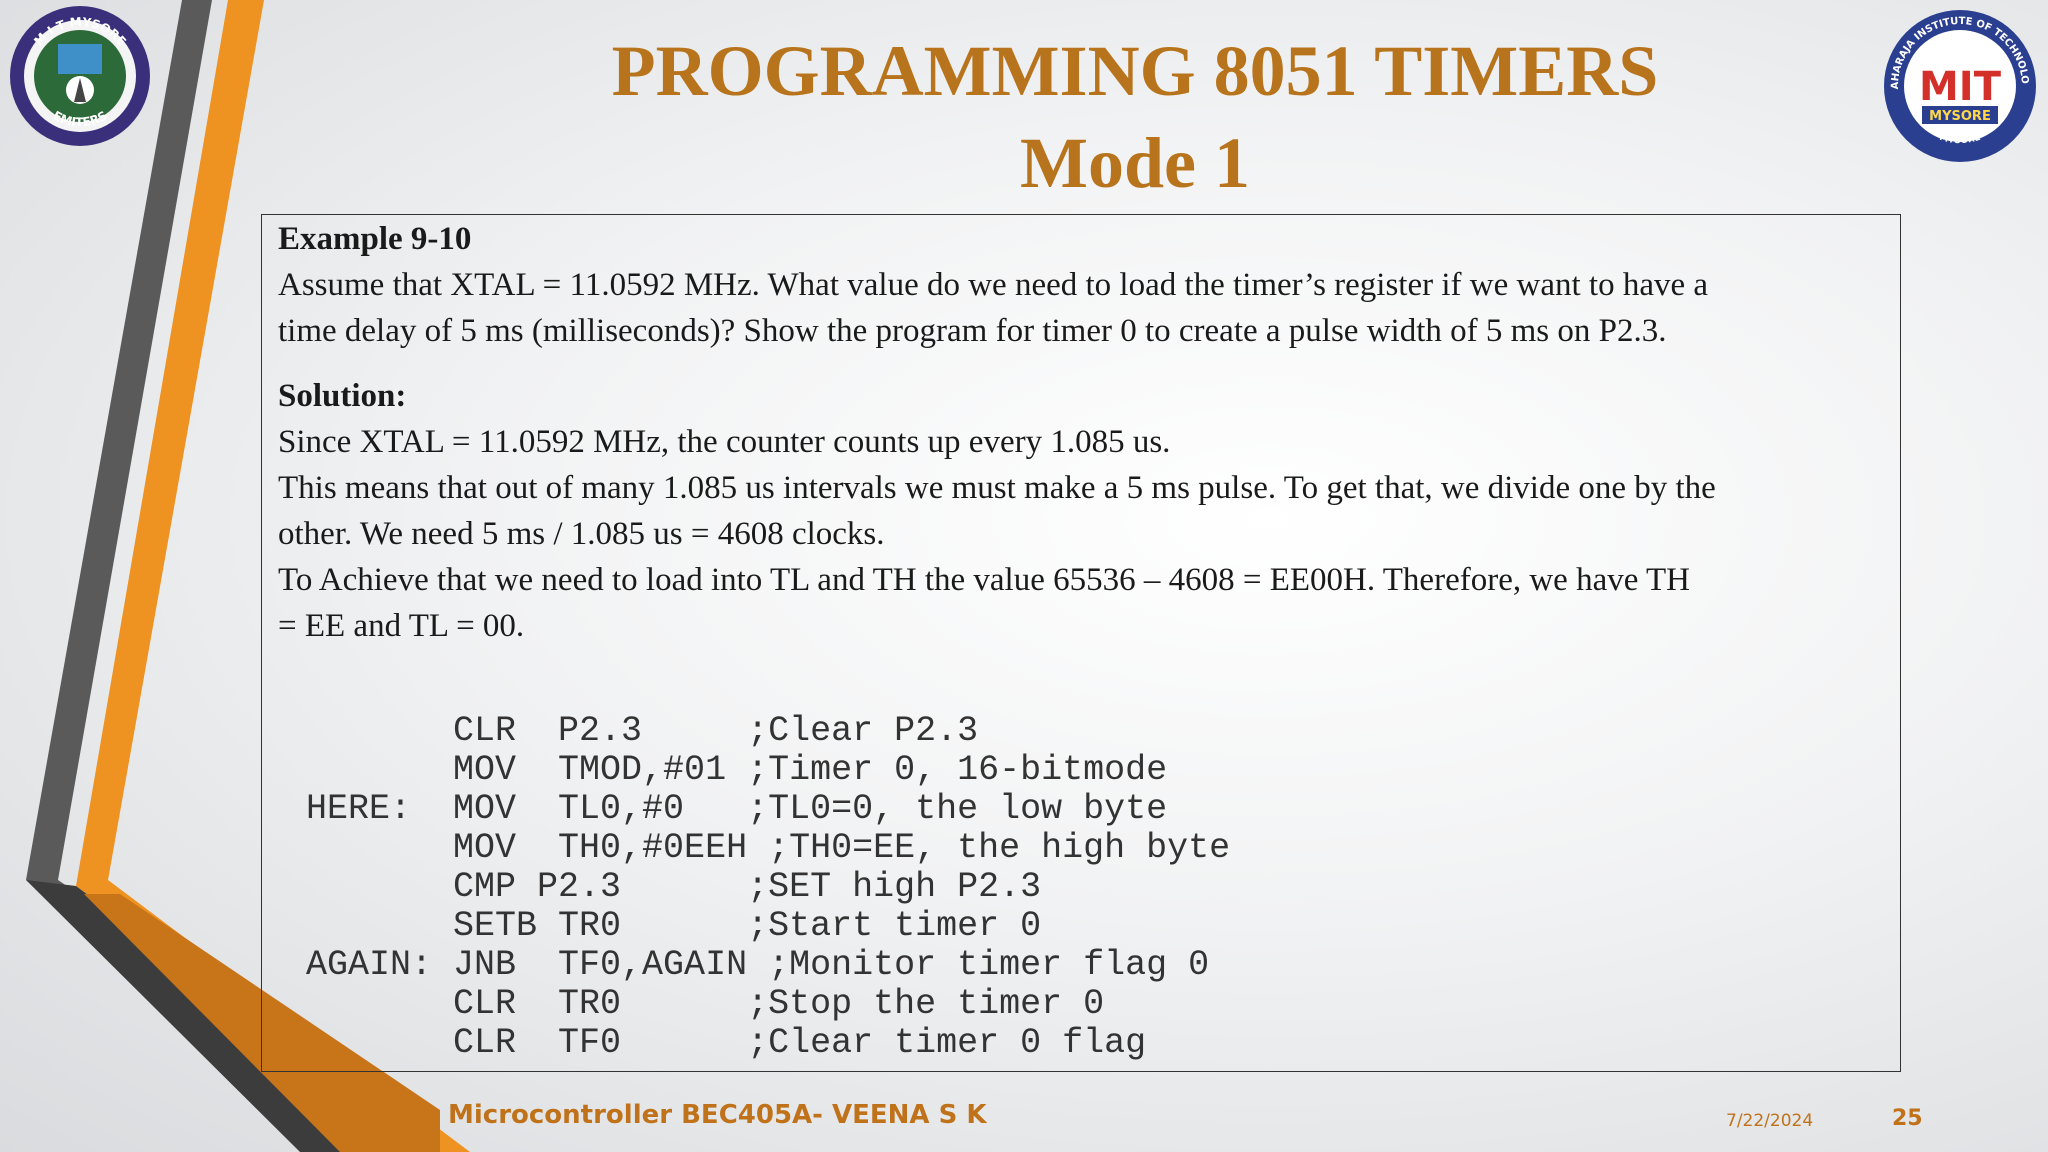 This screenshot has height=1152, width=2048. I want to click on code-line-1: CLR P2.3 ;Clear P2.3, so click(642, 731).